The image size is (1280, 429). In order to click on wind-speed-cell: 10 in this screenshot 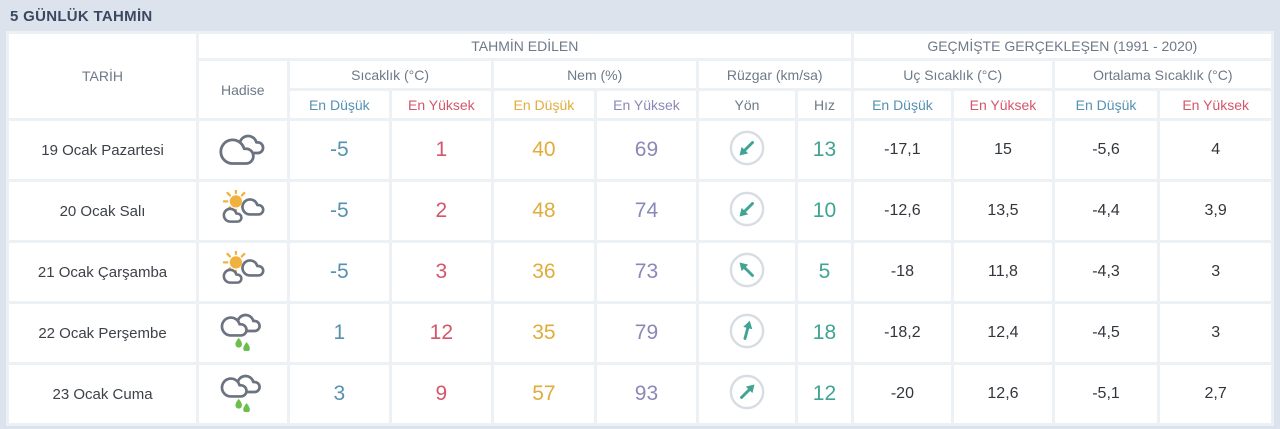, I will do `click(824, 211)`.